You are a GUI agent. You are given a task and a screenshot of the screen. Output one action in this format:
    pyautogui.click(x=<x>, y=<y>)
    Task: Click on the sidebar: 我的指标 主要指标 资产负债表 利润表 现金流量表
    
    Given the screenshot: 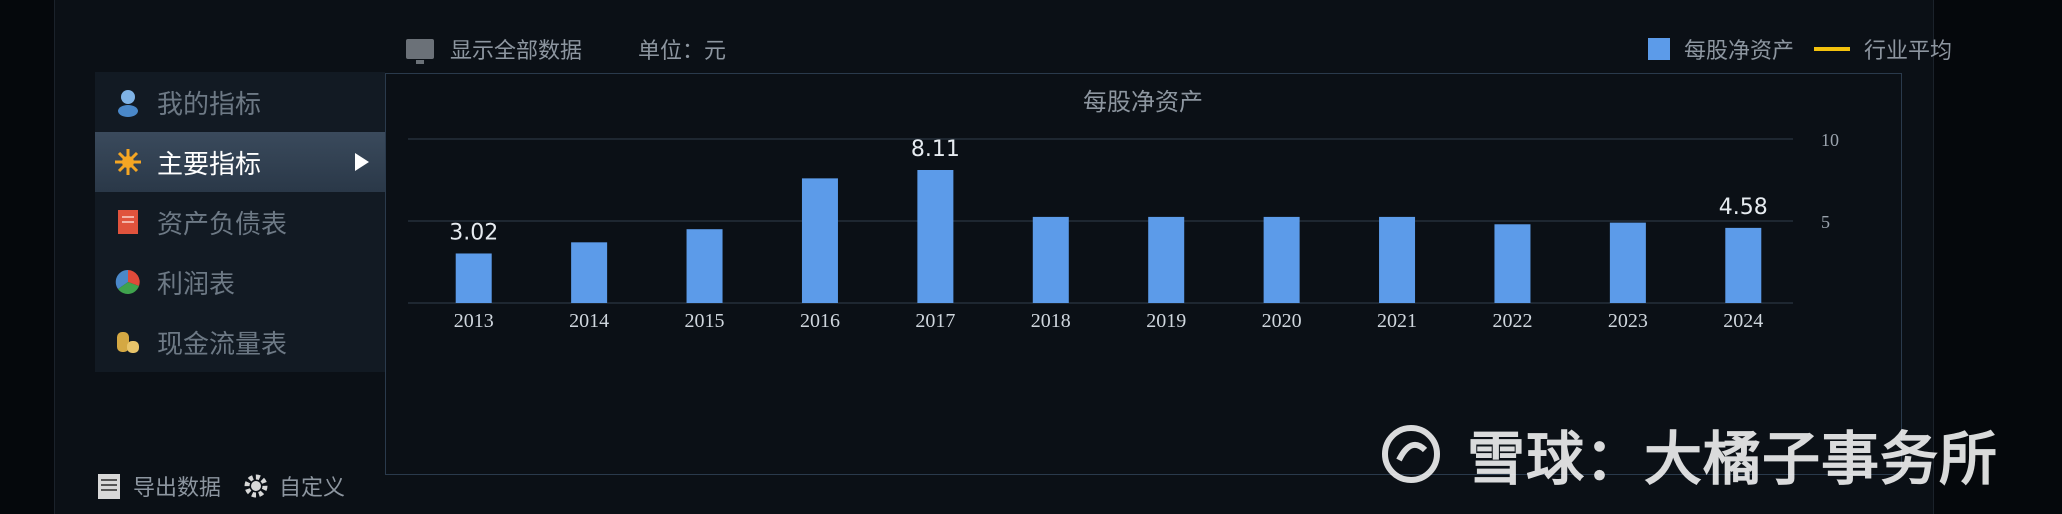 What is the action you would take?
    pyautogui.click(x=240, y=222)
    